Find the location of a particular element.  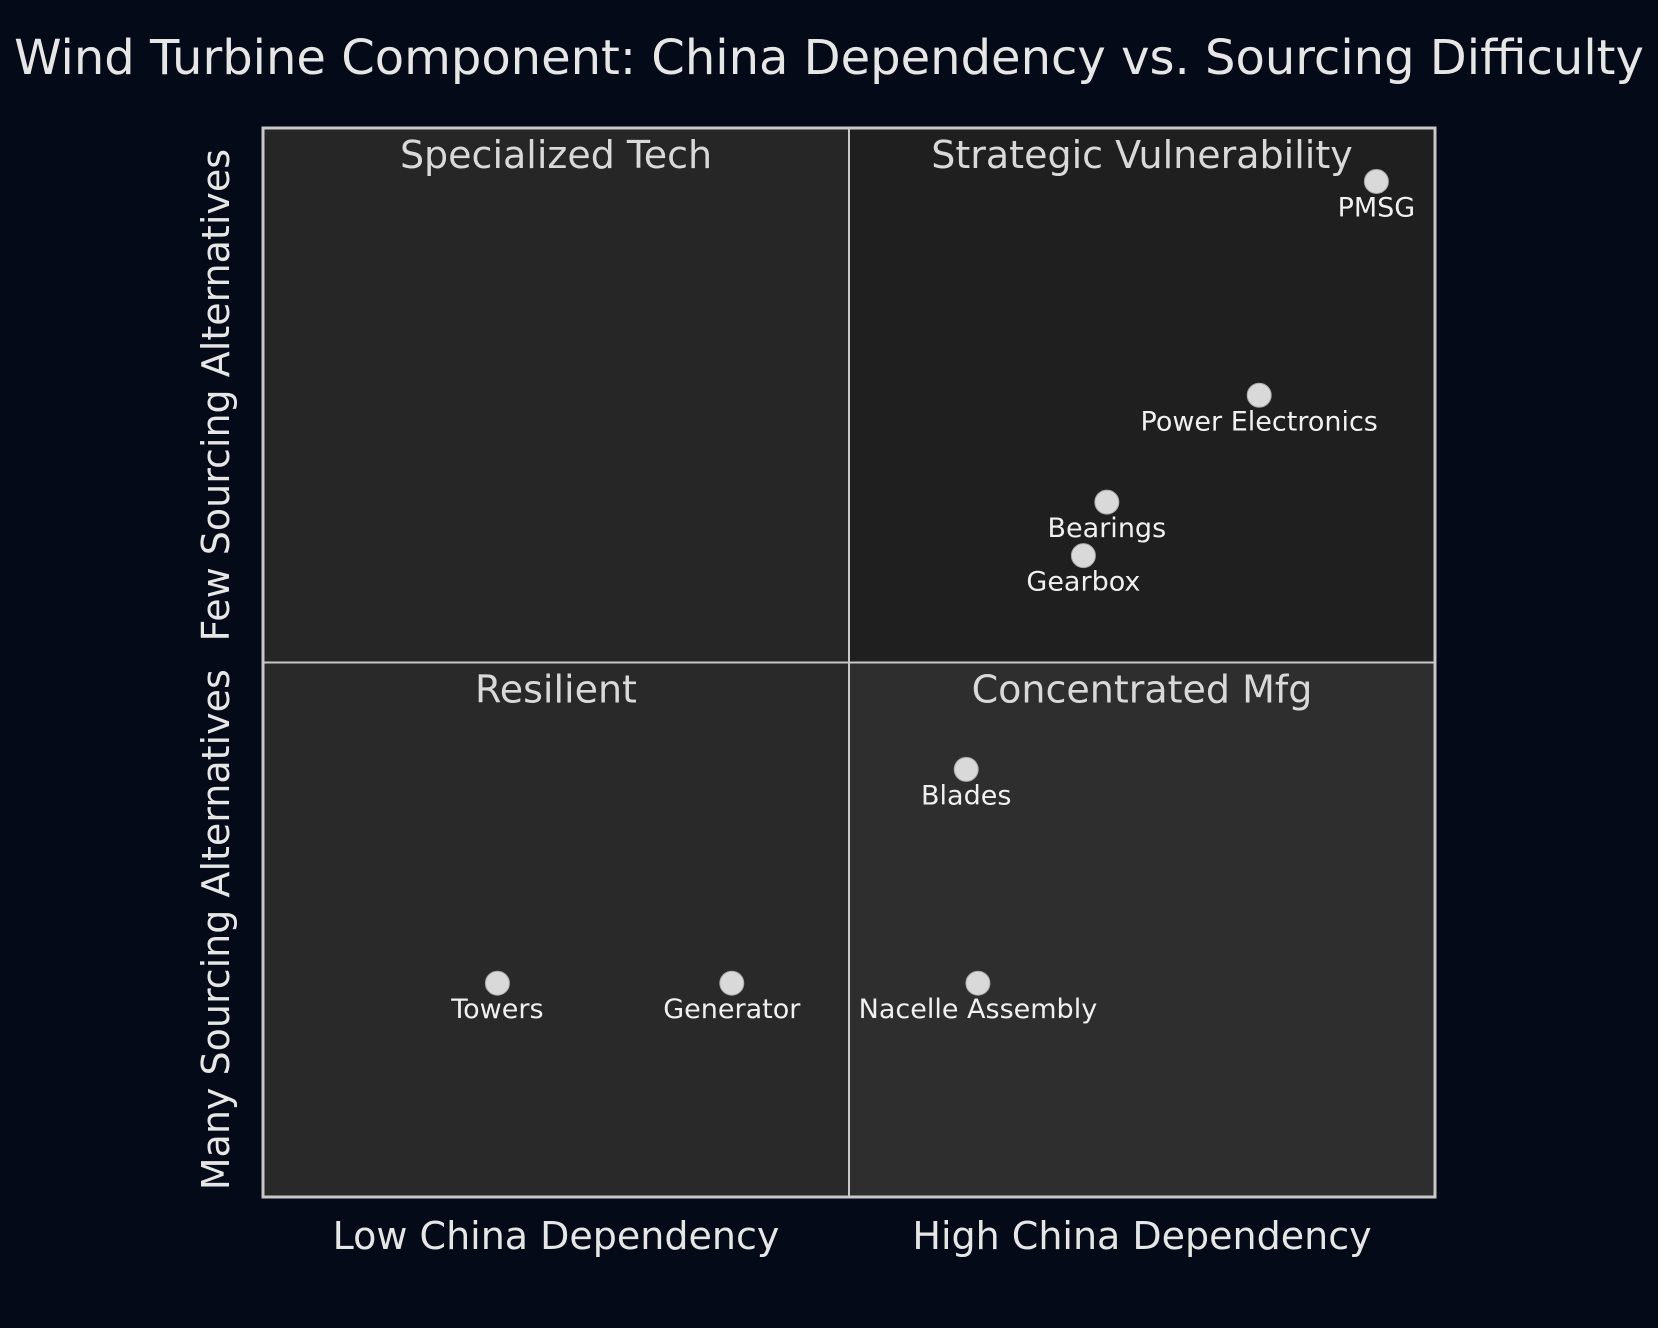

y-axis-label-top: Few Sourcing Alternatives is located at coordinates (216, 395).